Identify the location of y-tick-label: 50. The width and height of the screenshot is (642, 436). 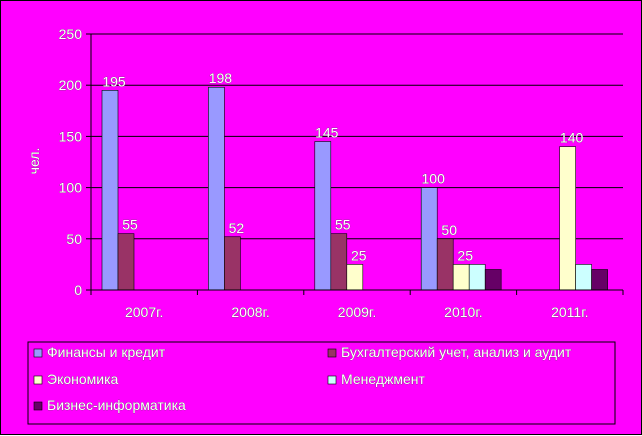
(74, 239).